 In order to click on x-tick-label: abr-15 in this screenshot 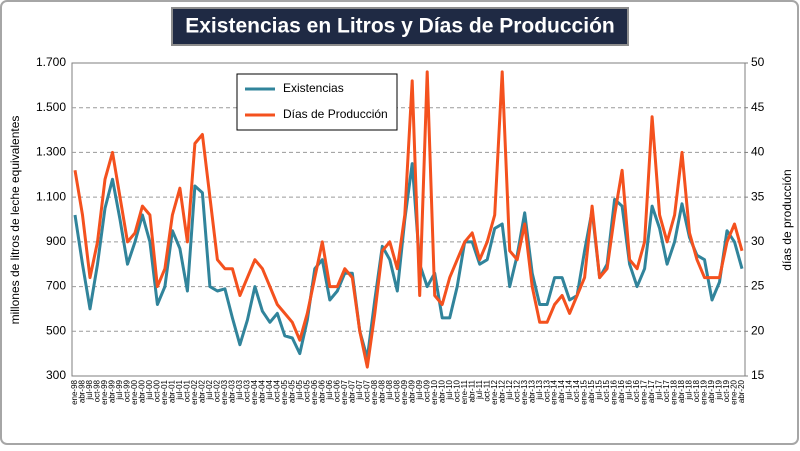, I will do `click(591, 391)`.